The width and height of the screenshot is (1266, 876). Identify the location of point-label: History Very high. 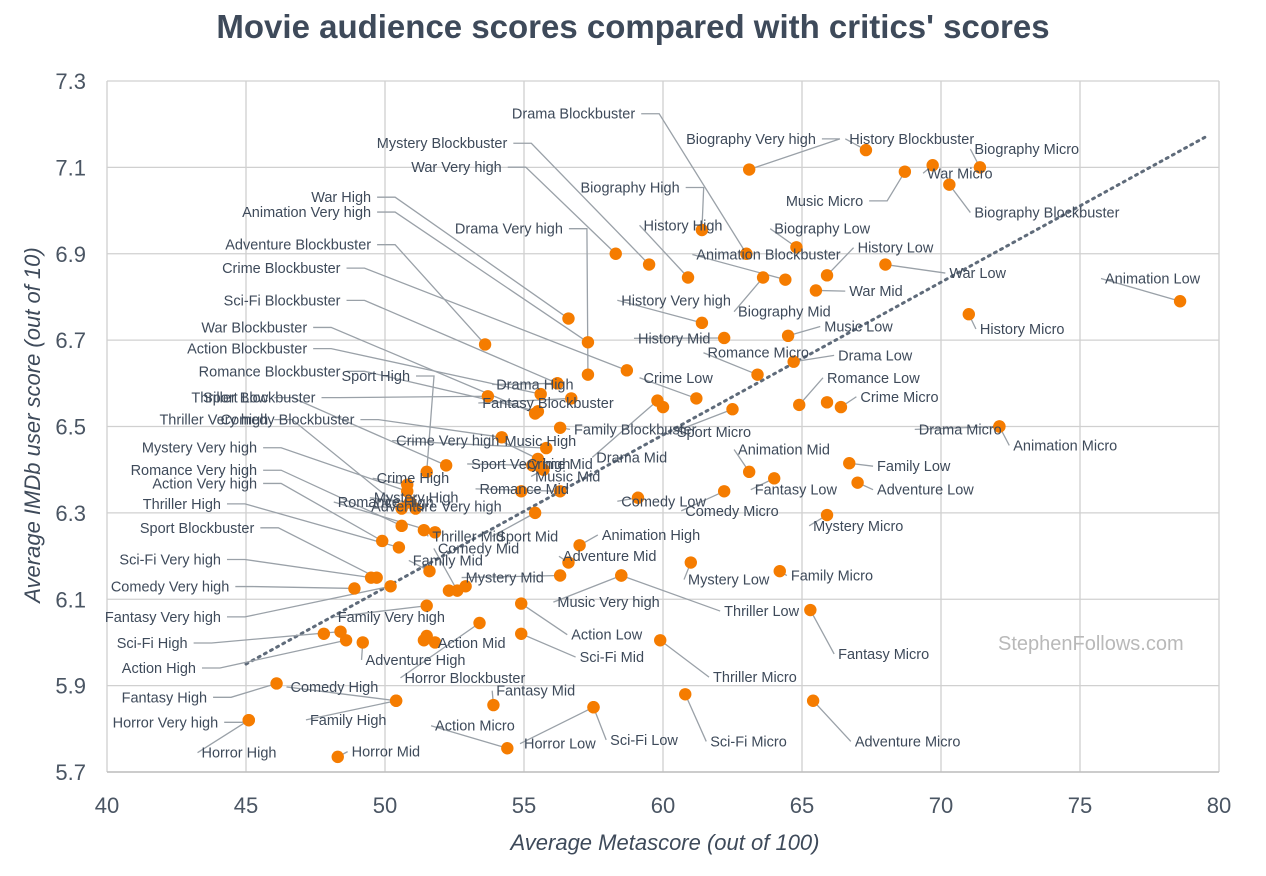
(676, 301).